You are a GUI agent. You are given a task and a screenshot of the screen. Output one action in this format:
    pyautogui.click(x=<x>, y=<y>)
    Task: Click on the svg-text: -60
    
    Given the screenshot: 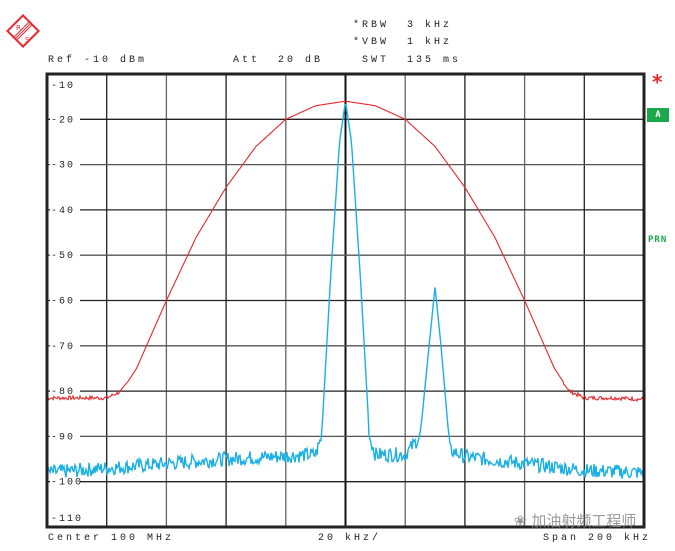 What is the action you would take?
    pyautogui.click(x=63, y=302)
    